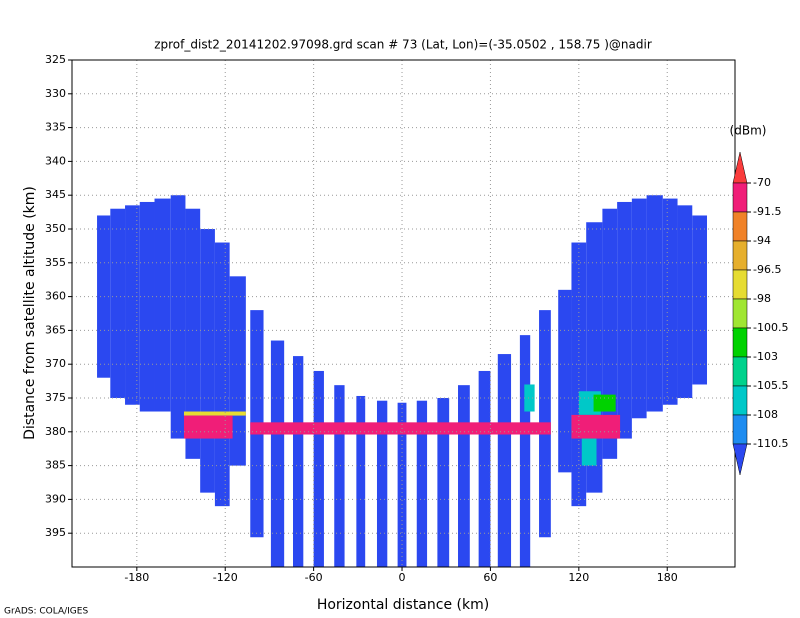  I want to click on colorbar-label: -70, so click(762, 182).